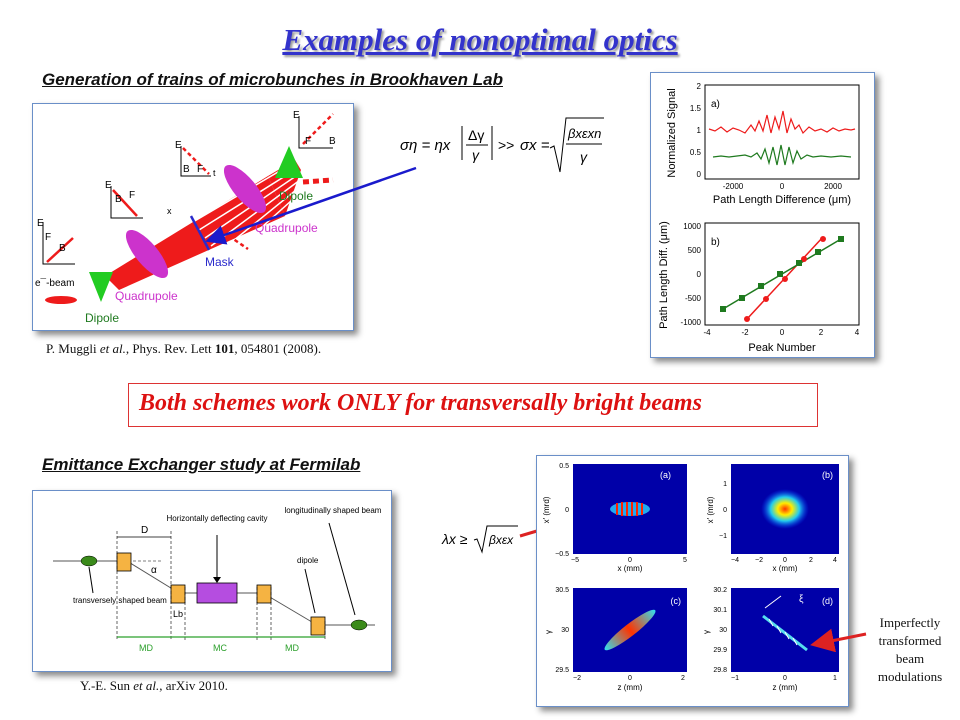  Describe the element at coordinates (501, 540) in the screenshot. I see `formula-beta-eps-2: βxεx` at that location.